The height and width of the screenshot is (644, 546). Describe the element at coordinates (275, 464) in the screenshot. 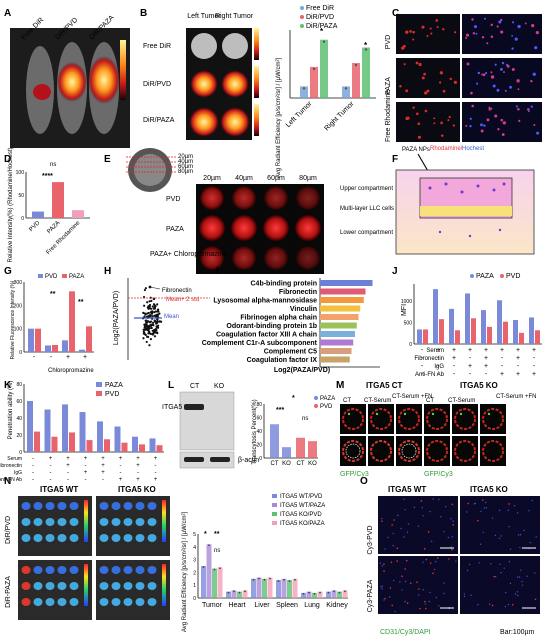

I see `category-label: CT` at that location.